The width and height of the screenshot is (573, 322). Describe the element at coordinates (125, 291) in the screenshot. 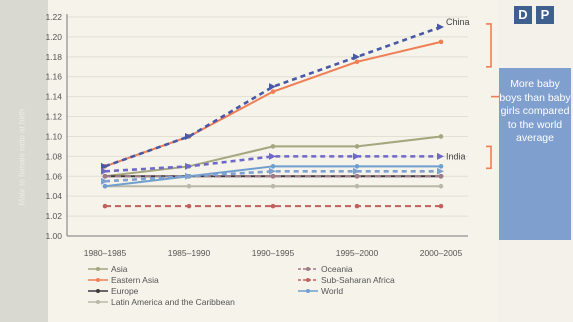

I see `legend-label: Europe` at that location.